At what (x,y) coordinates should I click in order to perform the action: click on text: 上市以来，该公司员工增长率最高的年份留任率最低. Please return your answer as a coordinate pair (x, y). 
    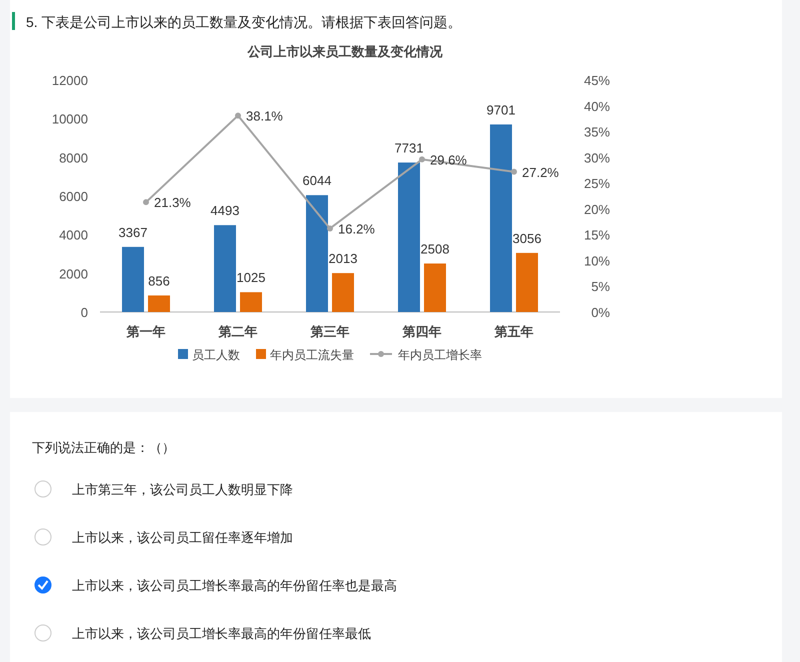
    Looking at the image, I should click on (221, 633).